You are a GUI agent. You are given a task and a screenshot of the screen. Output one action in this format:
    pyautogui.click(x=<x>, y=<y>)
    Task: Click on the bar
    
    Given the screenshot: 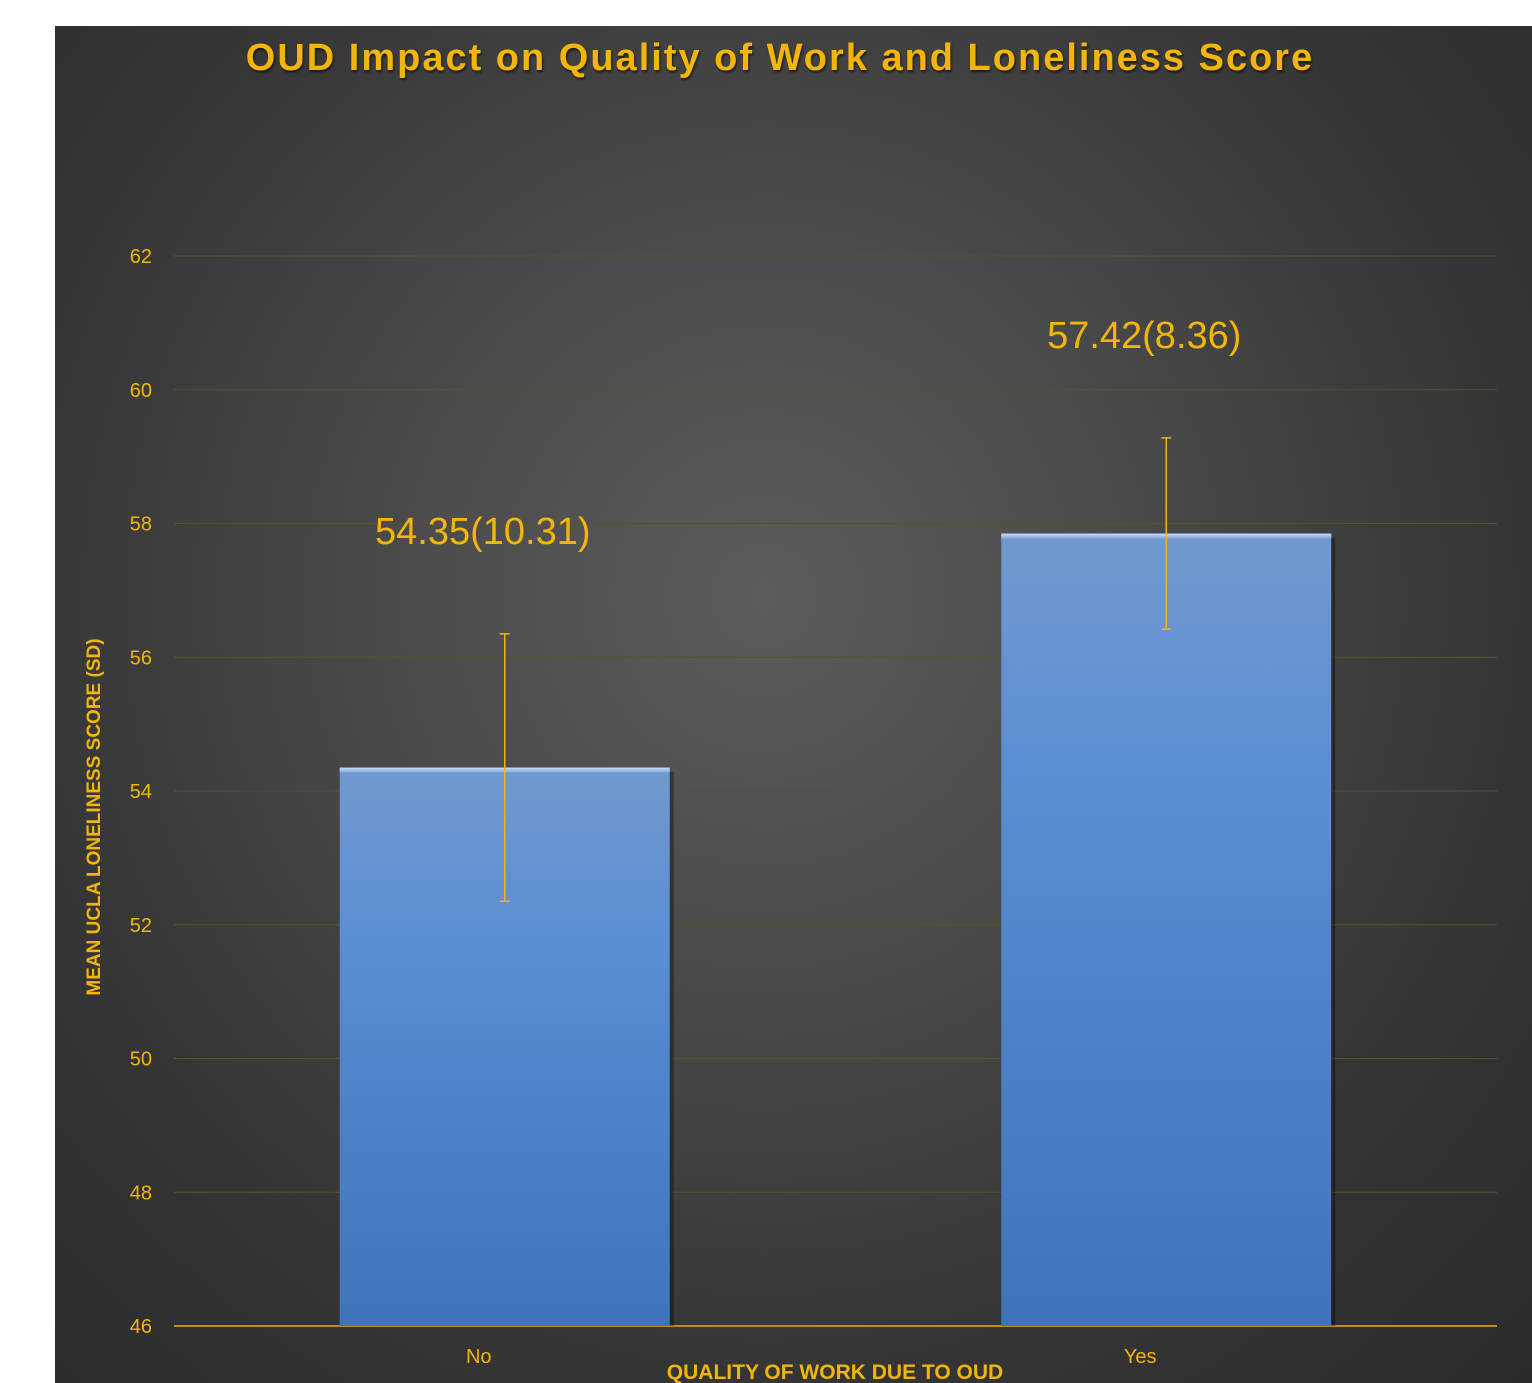 What is the action you would take?
    pyautogui.click(x=1166, y=929)
    